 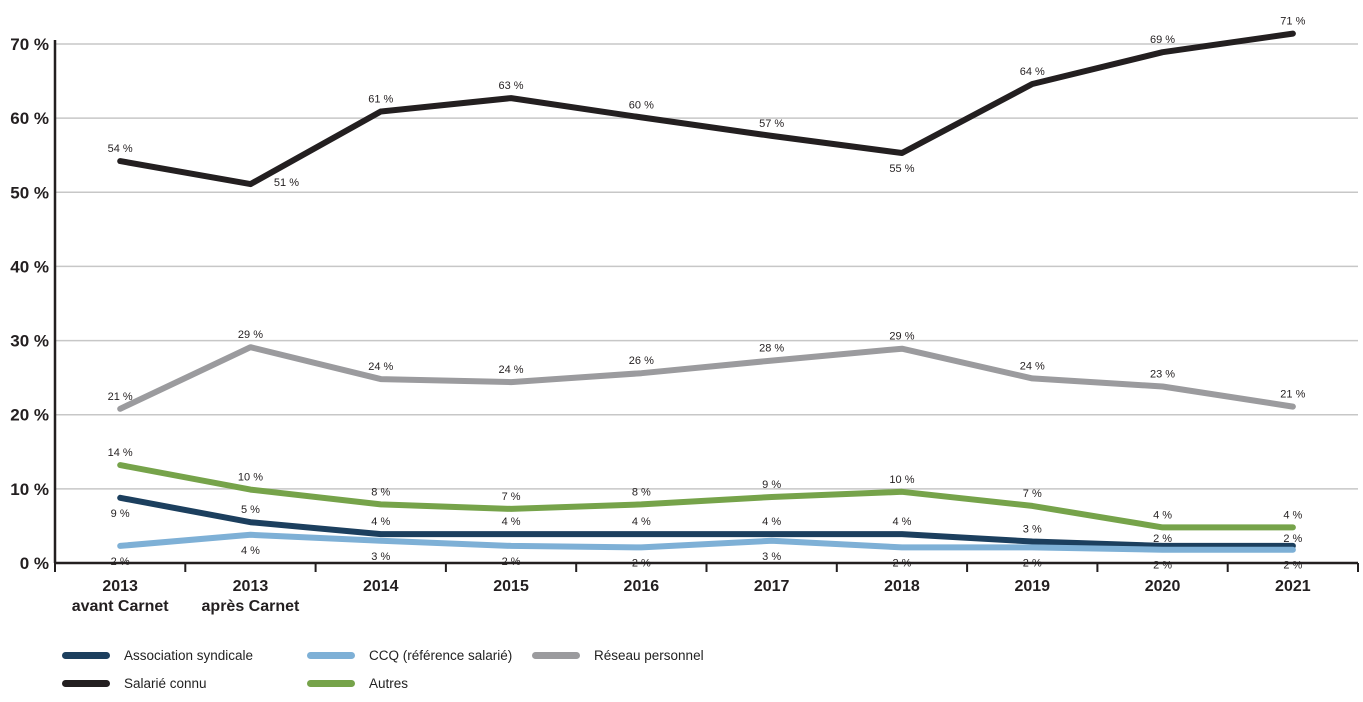 I want to click on data-label: 60 %, so click(x=641, y=105).